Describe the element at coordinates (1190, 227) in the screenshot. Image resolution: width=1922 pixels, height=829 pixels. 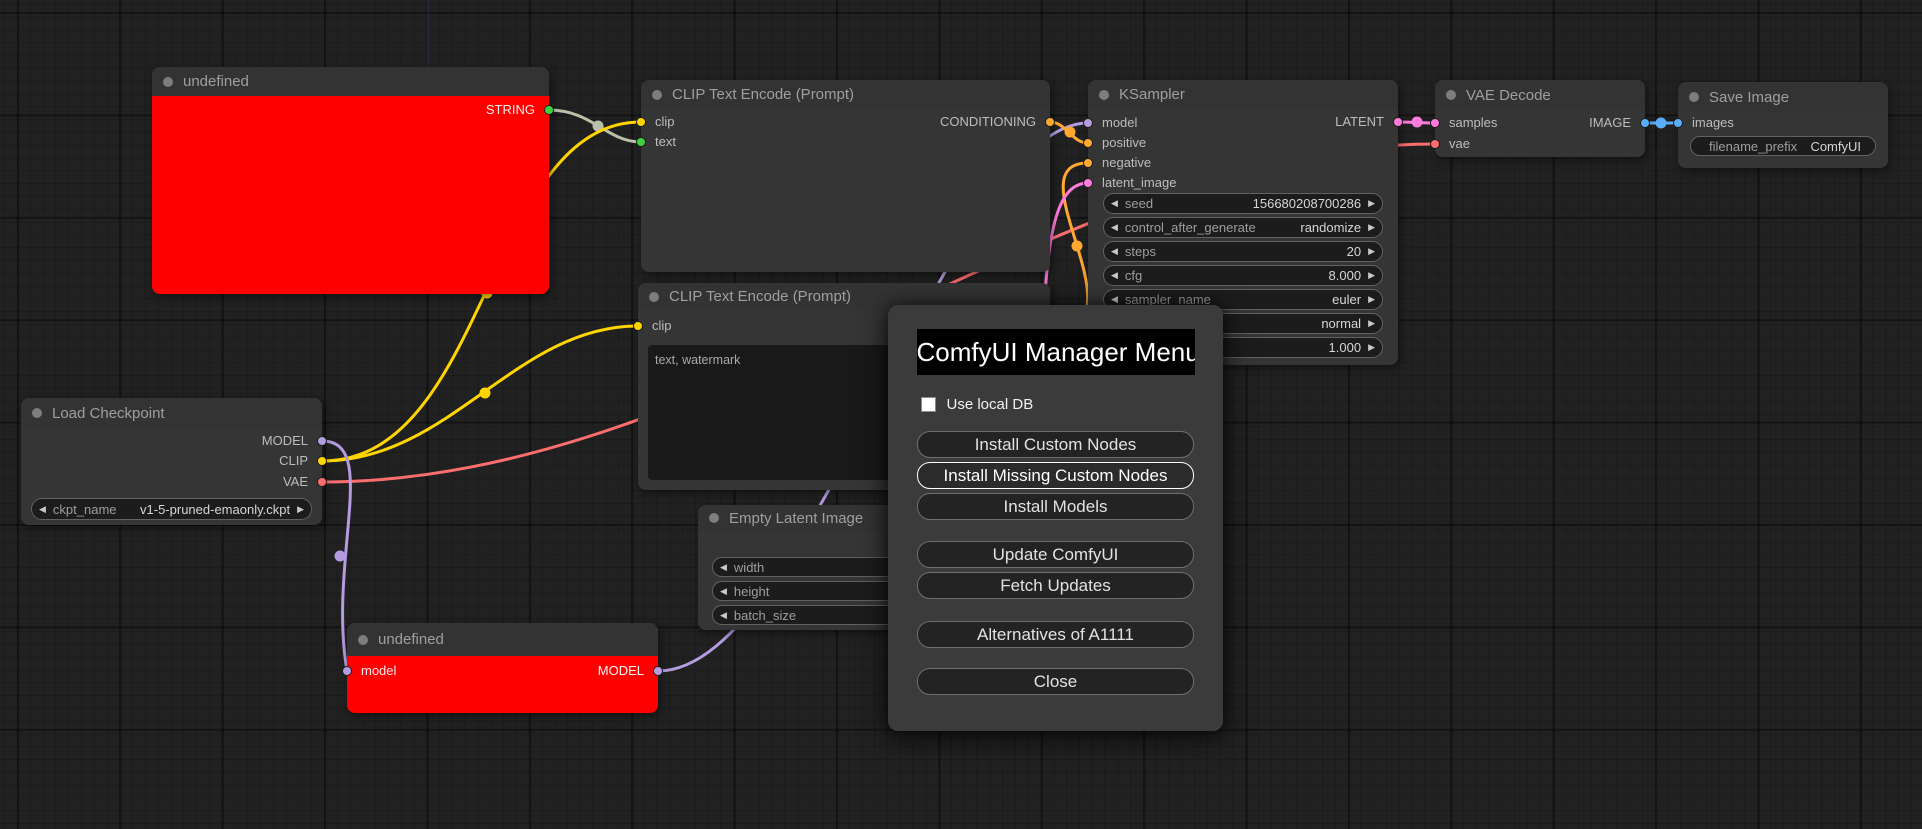
I see `widget-label: control_after_generate` at that location.